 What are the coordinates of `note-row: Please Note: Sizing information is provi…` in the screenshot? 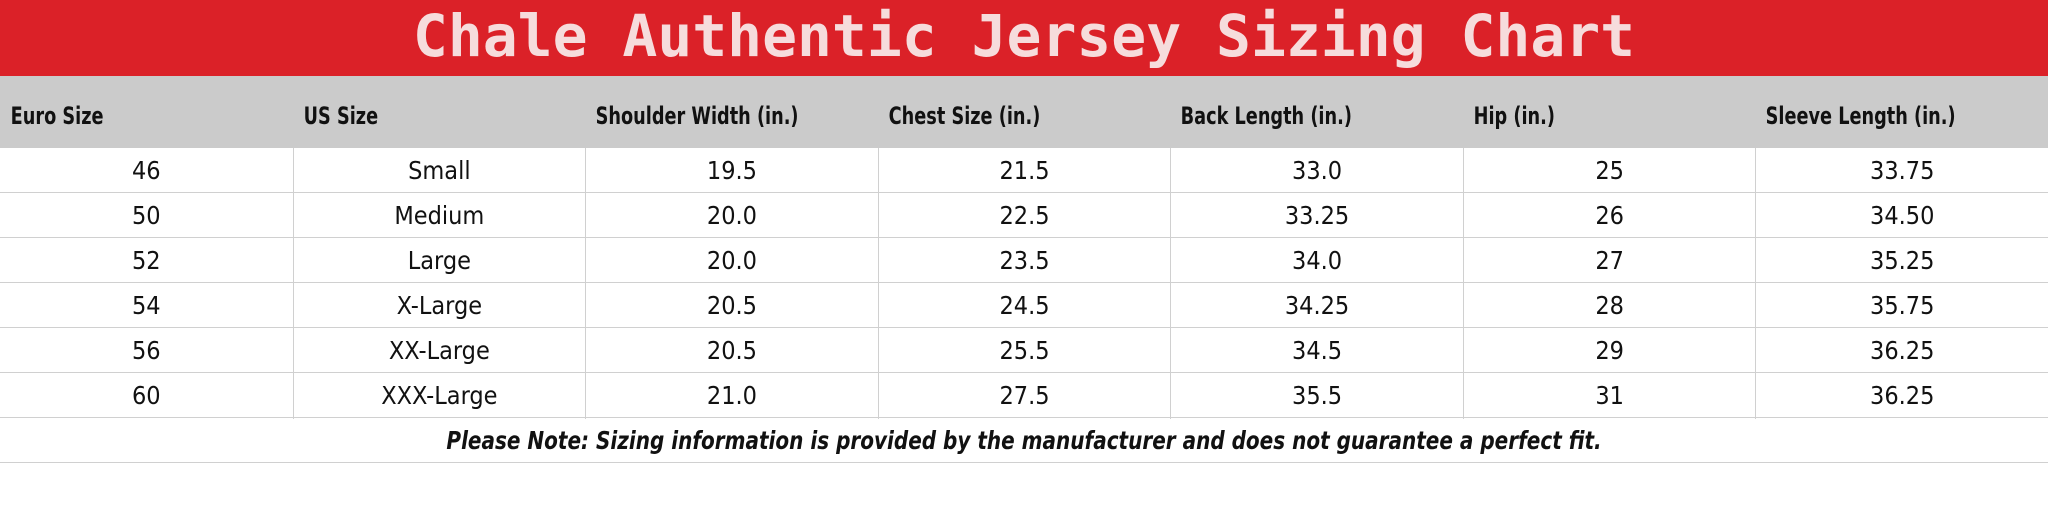 It's located at (1024, 440).